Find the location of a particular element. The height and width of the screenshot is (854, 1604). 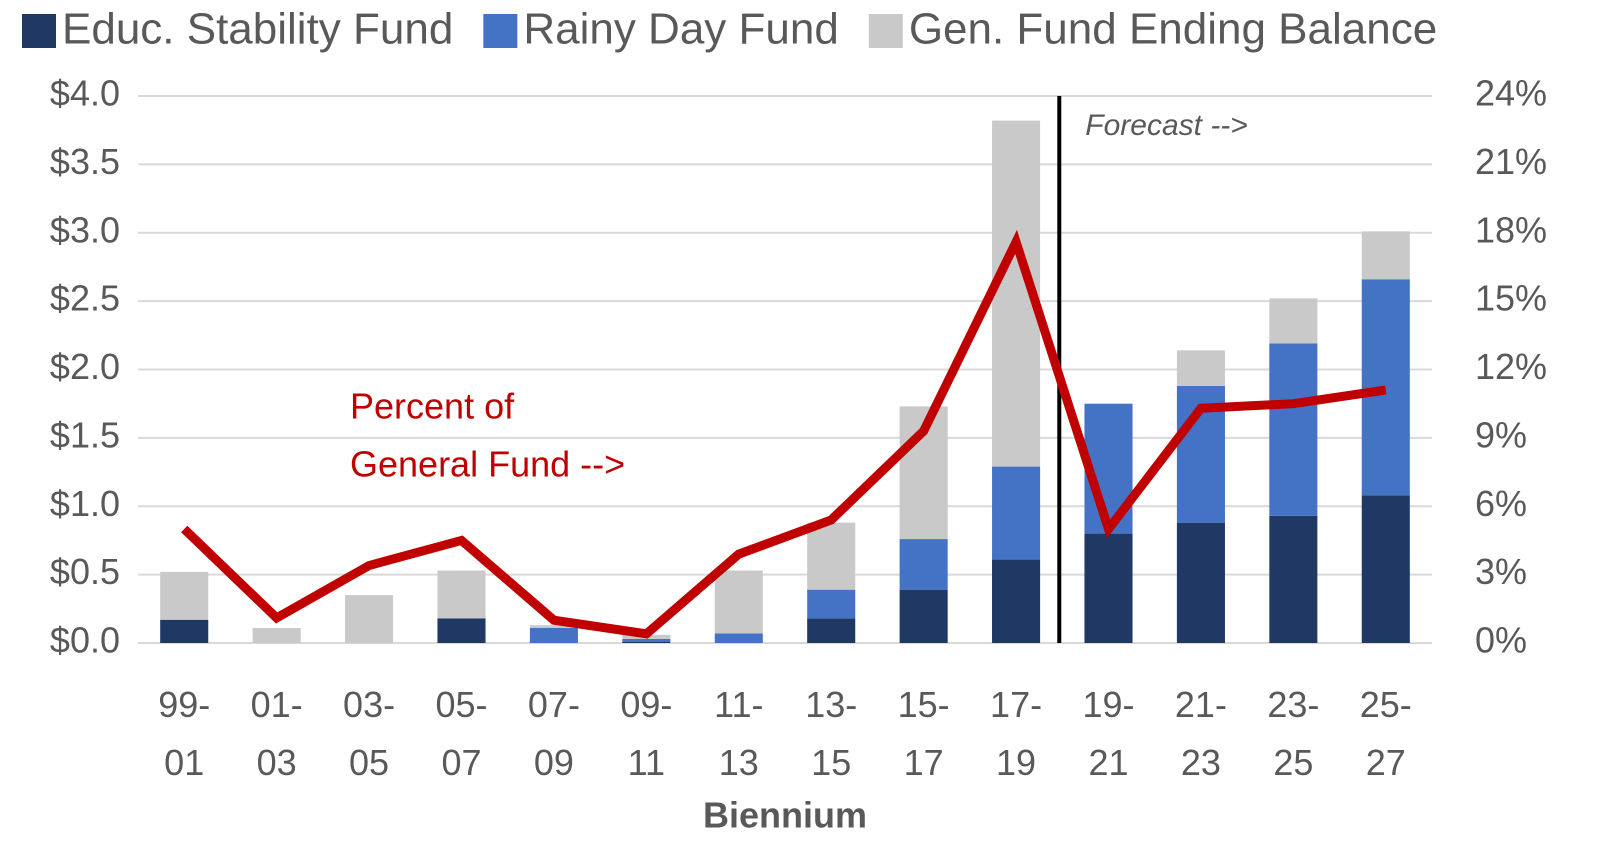

y2-tick-label: 15% is located at coordinates (1511, 298).